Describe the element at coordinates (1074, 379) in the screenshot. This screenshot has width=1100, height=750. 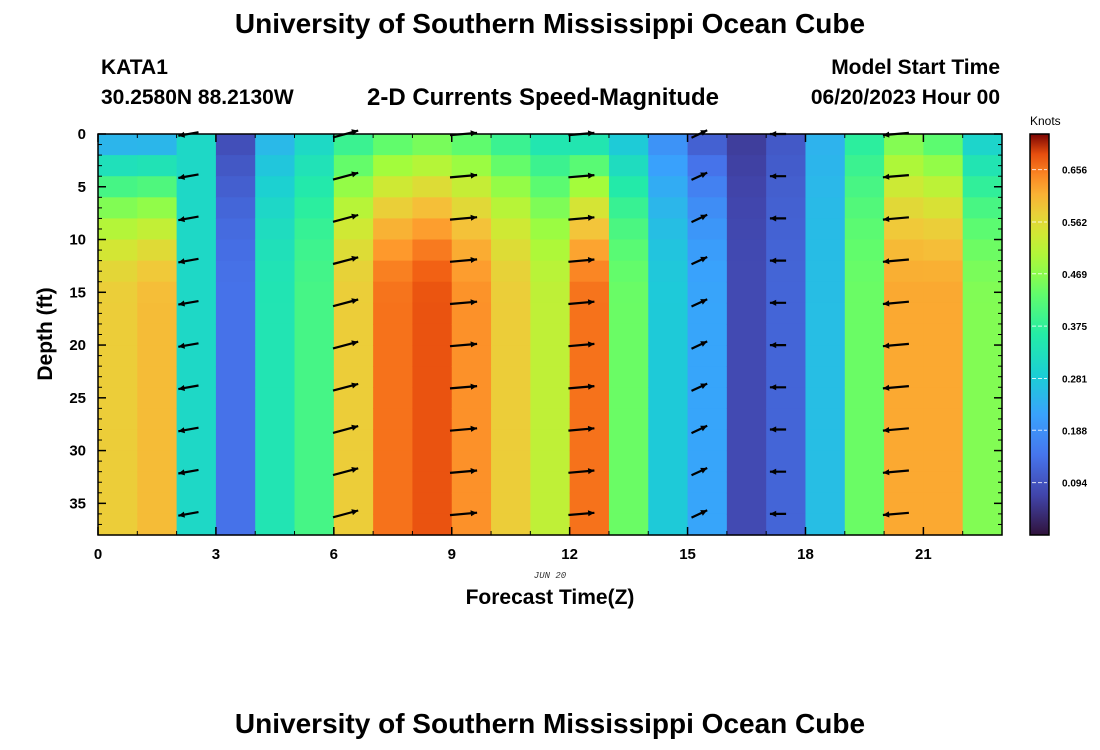
I see `colorbar-tick-label: 0.281` at that location.